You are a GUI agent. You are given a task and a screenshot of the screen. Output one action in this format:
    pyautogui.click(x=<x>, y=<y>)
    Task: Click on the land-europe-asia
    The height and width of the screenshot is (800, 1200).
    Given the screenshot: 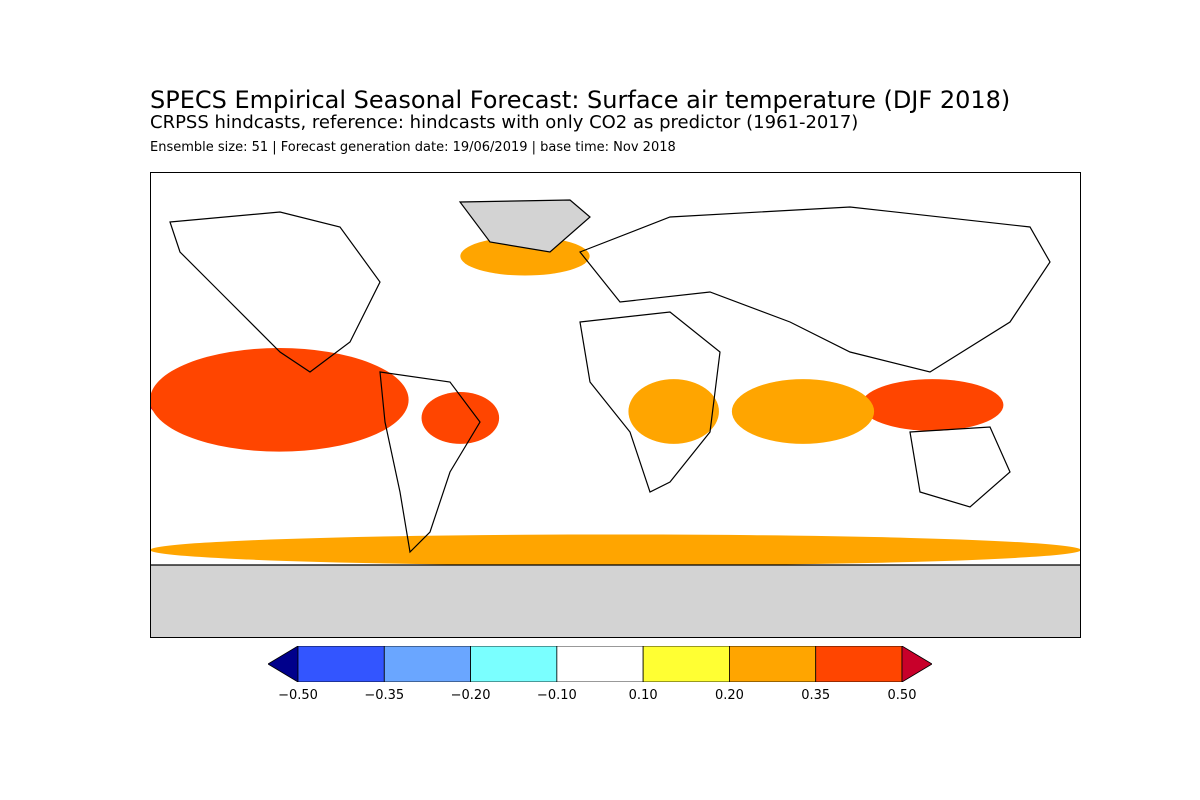 What is the action you would take?
    pyautogui.click(x=815, y=289)
    